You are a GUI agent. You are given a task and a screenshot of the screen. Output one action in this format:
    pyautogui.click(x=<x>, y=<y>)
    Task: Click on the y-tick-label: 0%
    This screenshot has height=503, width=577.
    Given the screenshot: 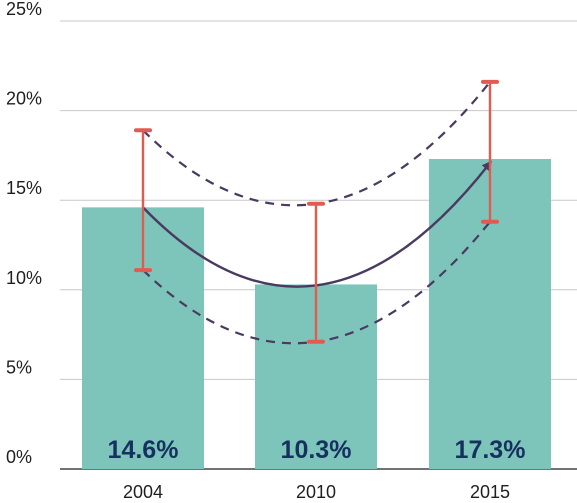 What is the action you would take?
    pyautogui.click(x=19, y=457)
    